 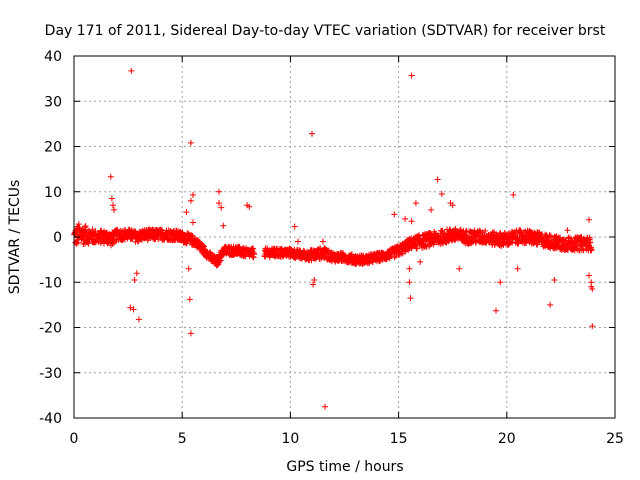 What do you see at coordinates (15, 237) in the screenshot?
I see `y-axis-label: SDTVAR / TECUs` at bounding box center [15, 237].